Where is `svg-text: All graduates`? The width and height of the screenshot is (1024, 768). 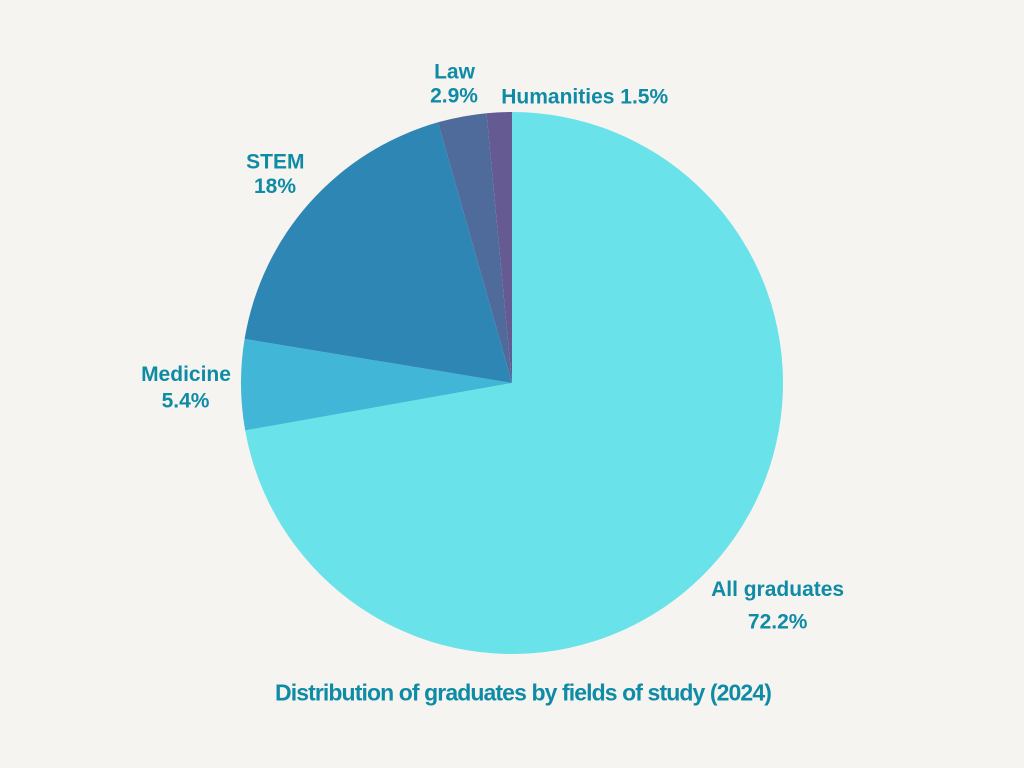 svg-text: All graduates is located at coordinates (777, 589).